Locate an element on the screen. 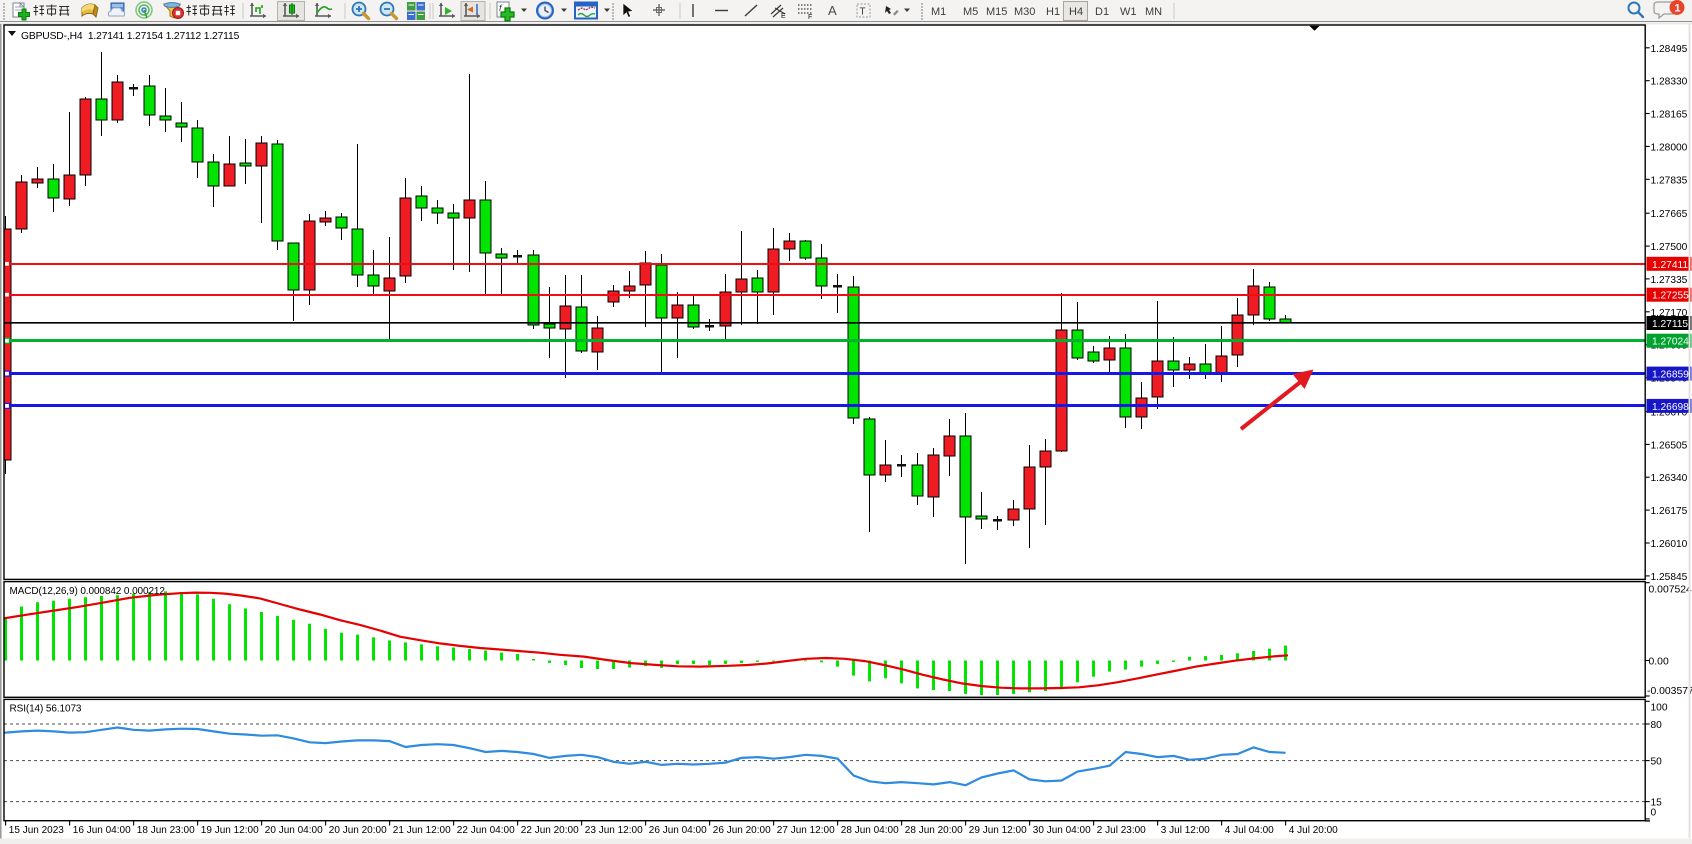 This screenshot has width=1692, height=844. svg-text: 1.26175 is located at coordinates (1669, 511).